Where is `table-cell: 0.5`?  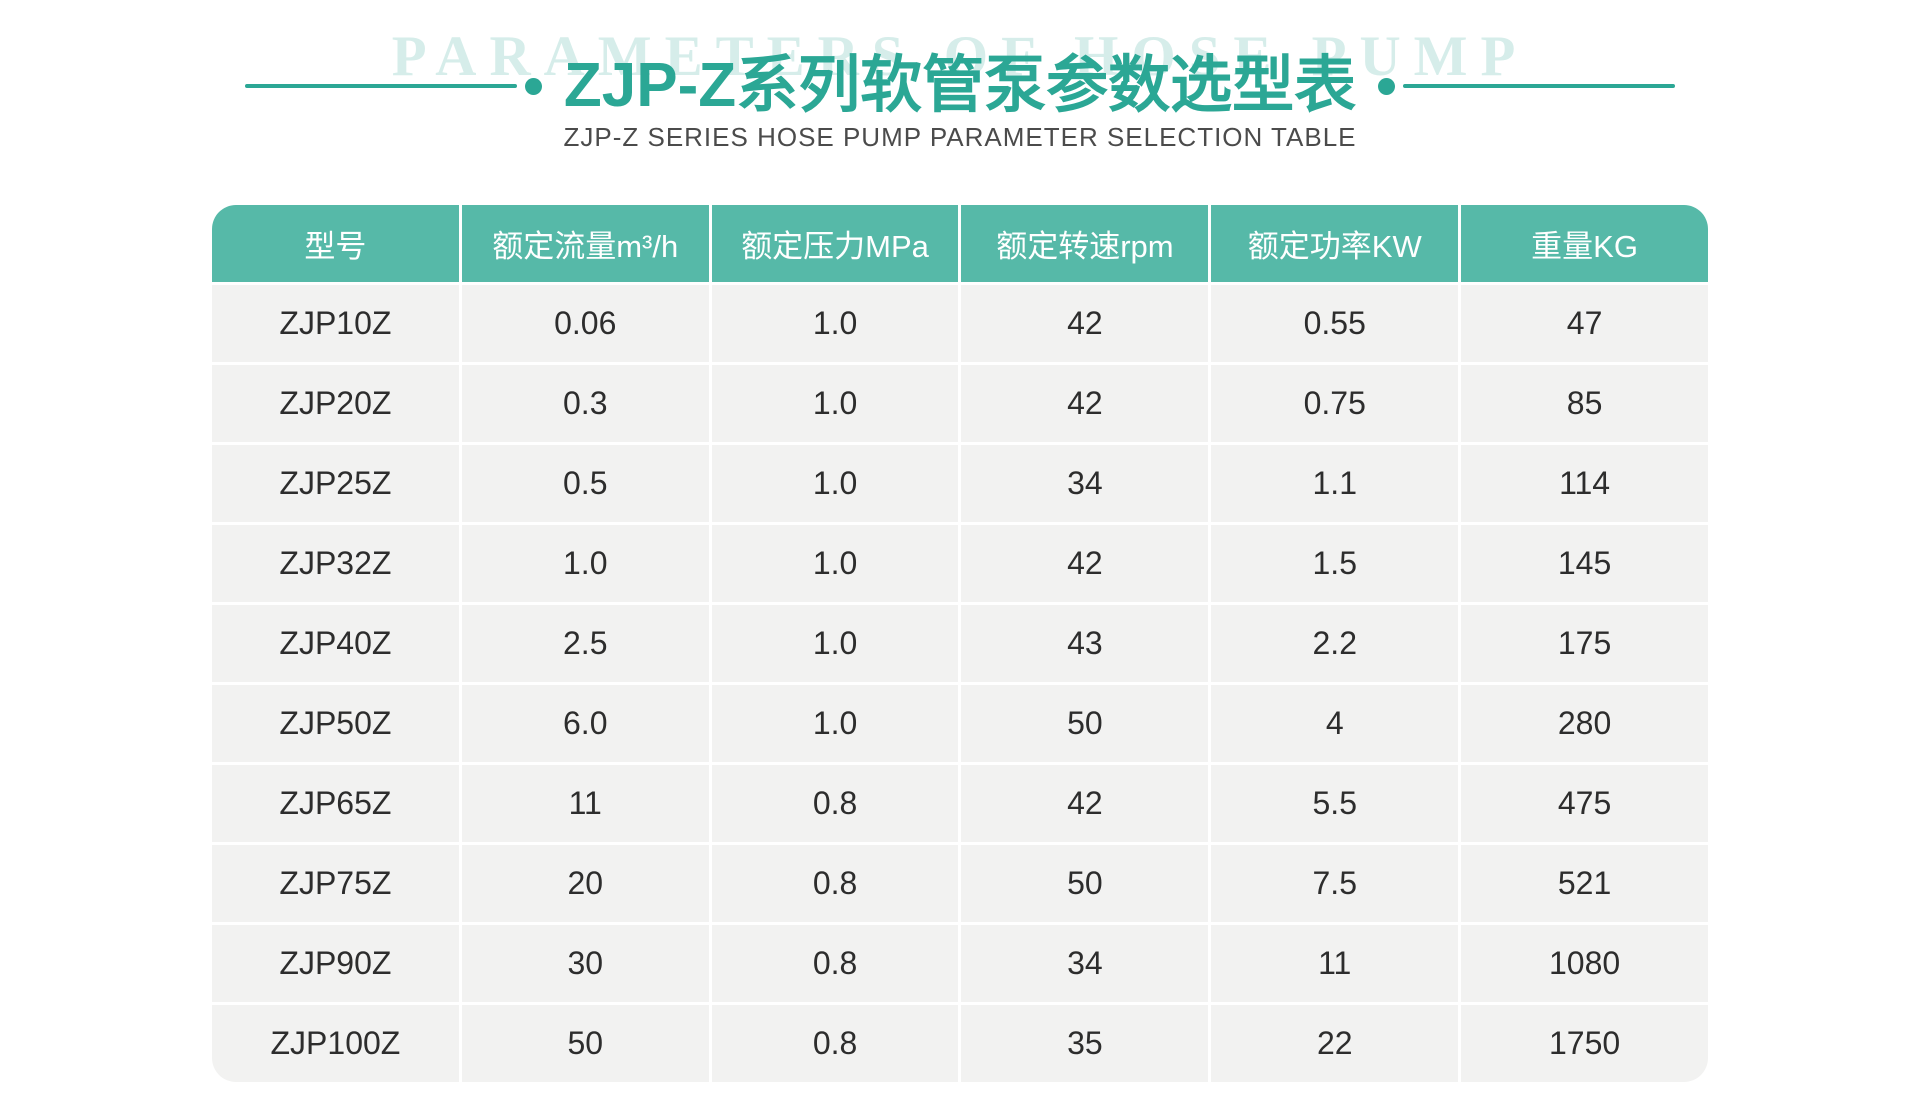
table-cell: 0.5 is located at coordinates (585, 483).